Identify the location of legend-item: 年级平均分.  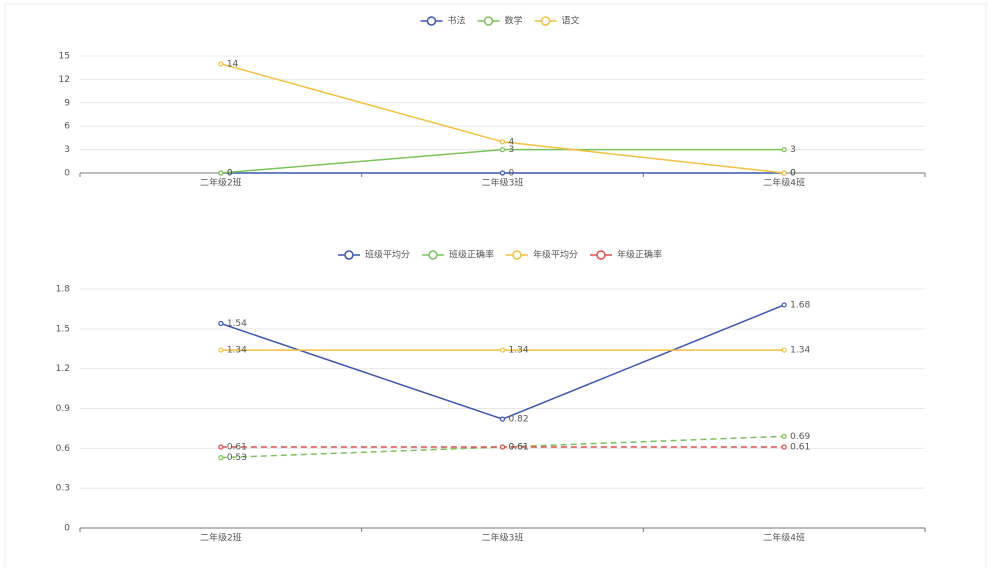
(542, 255).